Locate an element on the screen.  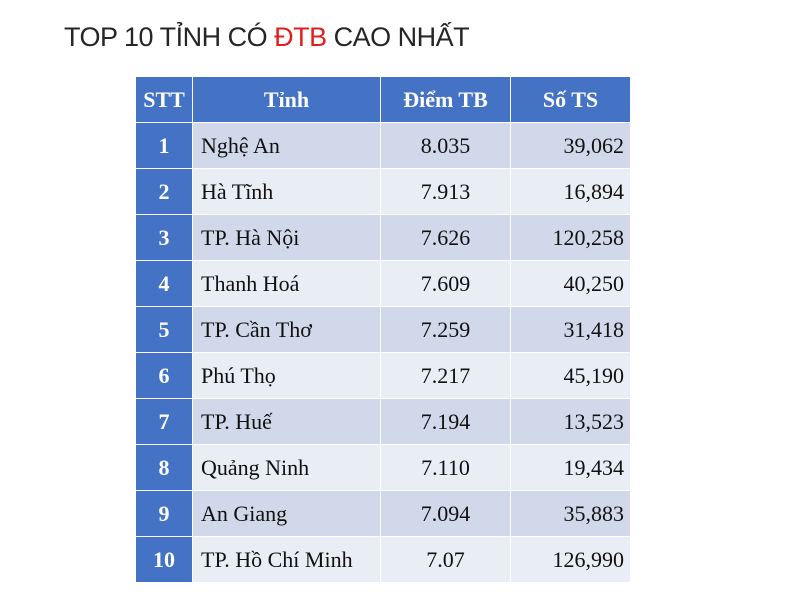
title-accent: ĐTB is located at coordinates (300, 37).